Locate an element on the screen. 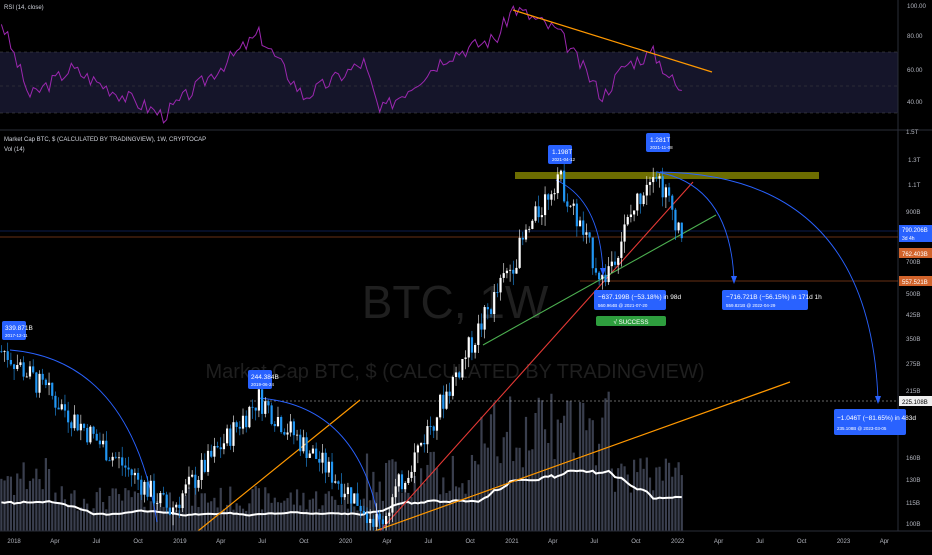 The image size is (932, 555). svg-text: 557.521B is located at coordinates (915, 283).